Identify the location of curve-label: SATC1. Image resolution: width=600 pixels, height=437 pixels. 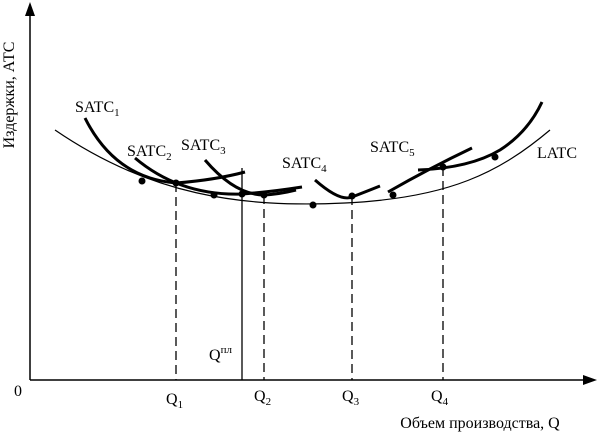
(97, 109).